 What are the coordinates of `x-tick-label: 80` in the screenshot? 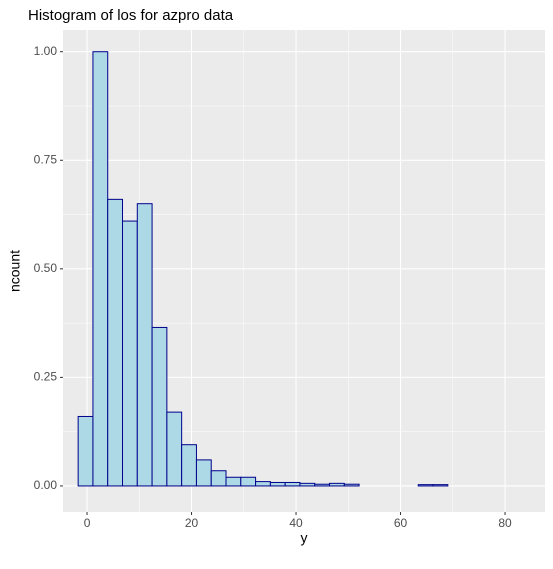 It's located at (505, 523).